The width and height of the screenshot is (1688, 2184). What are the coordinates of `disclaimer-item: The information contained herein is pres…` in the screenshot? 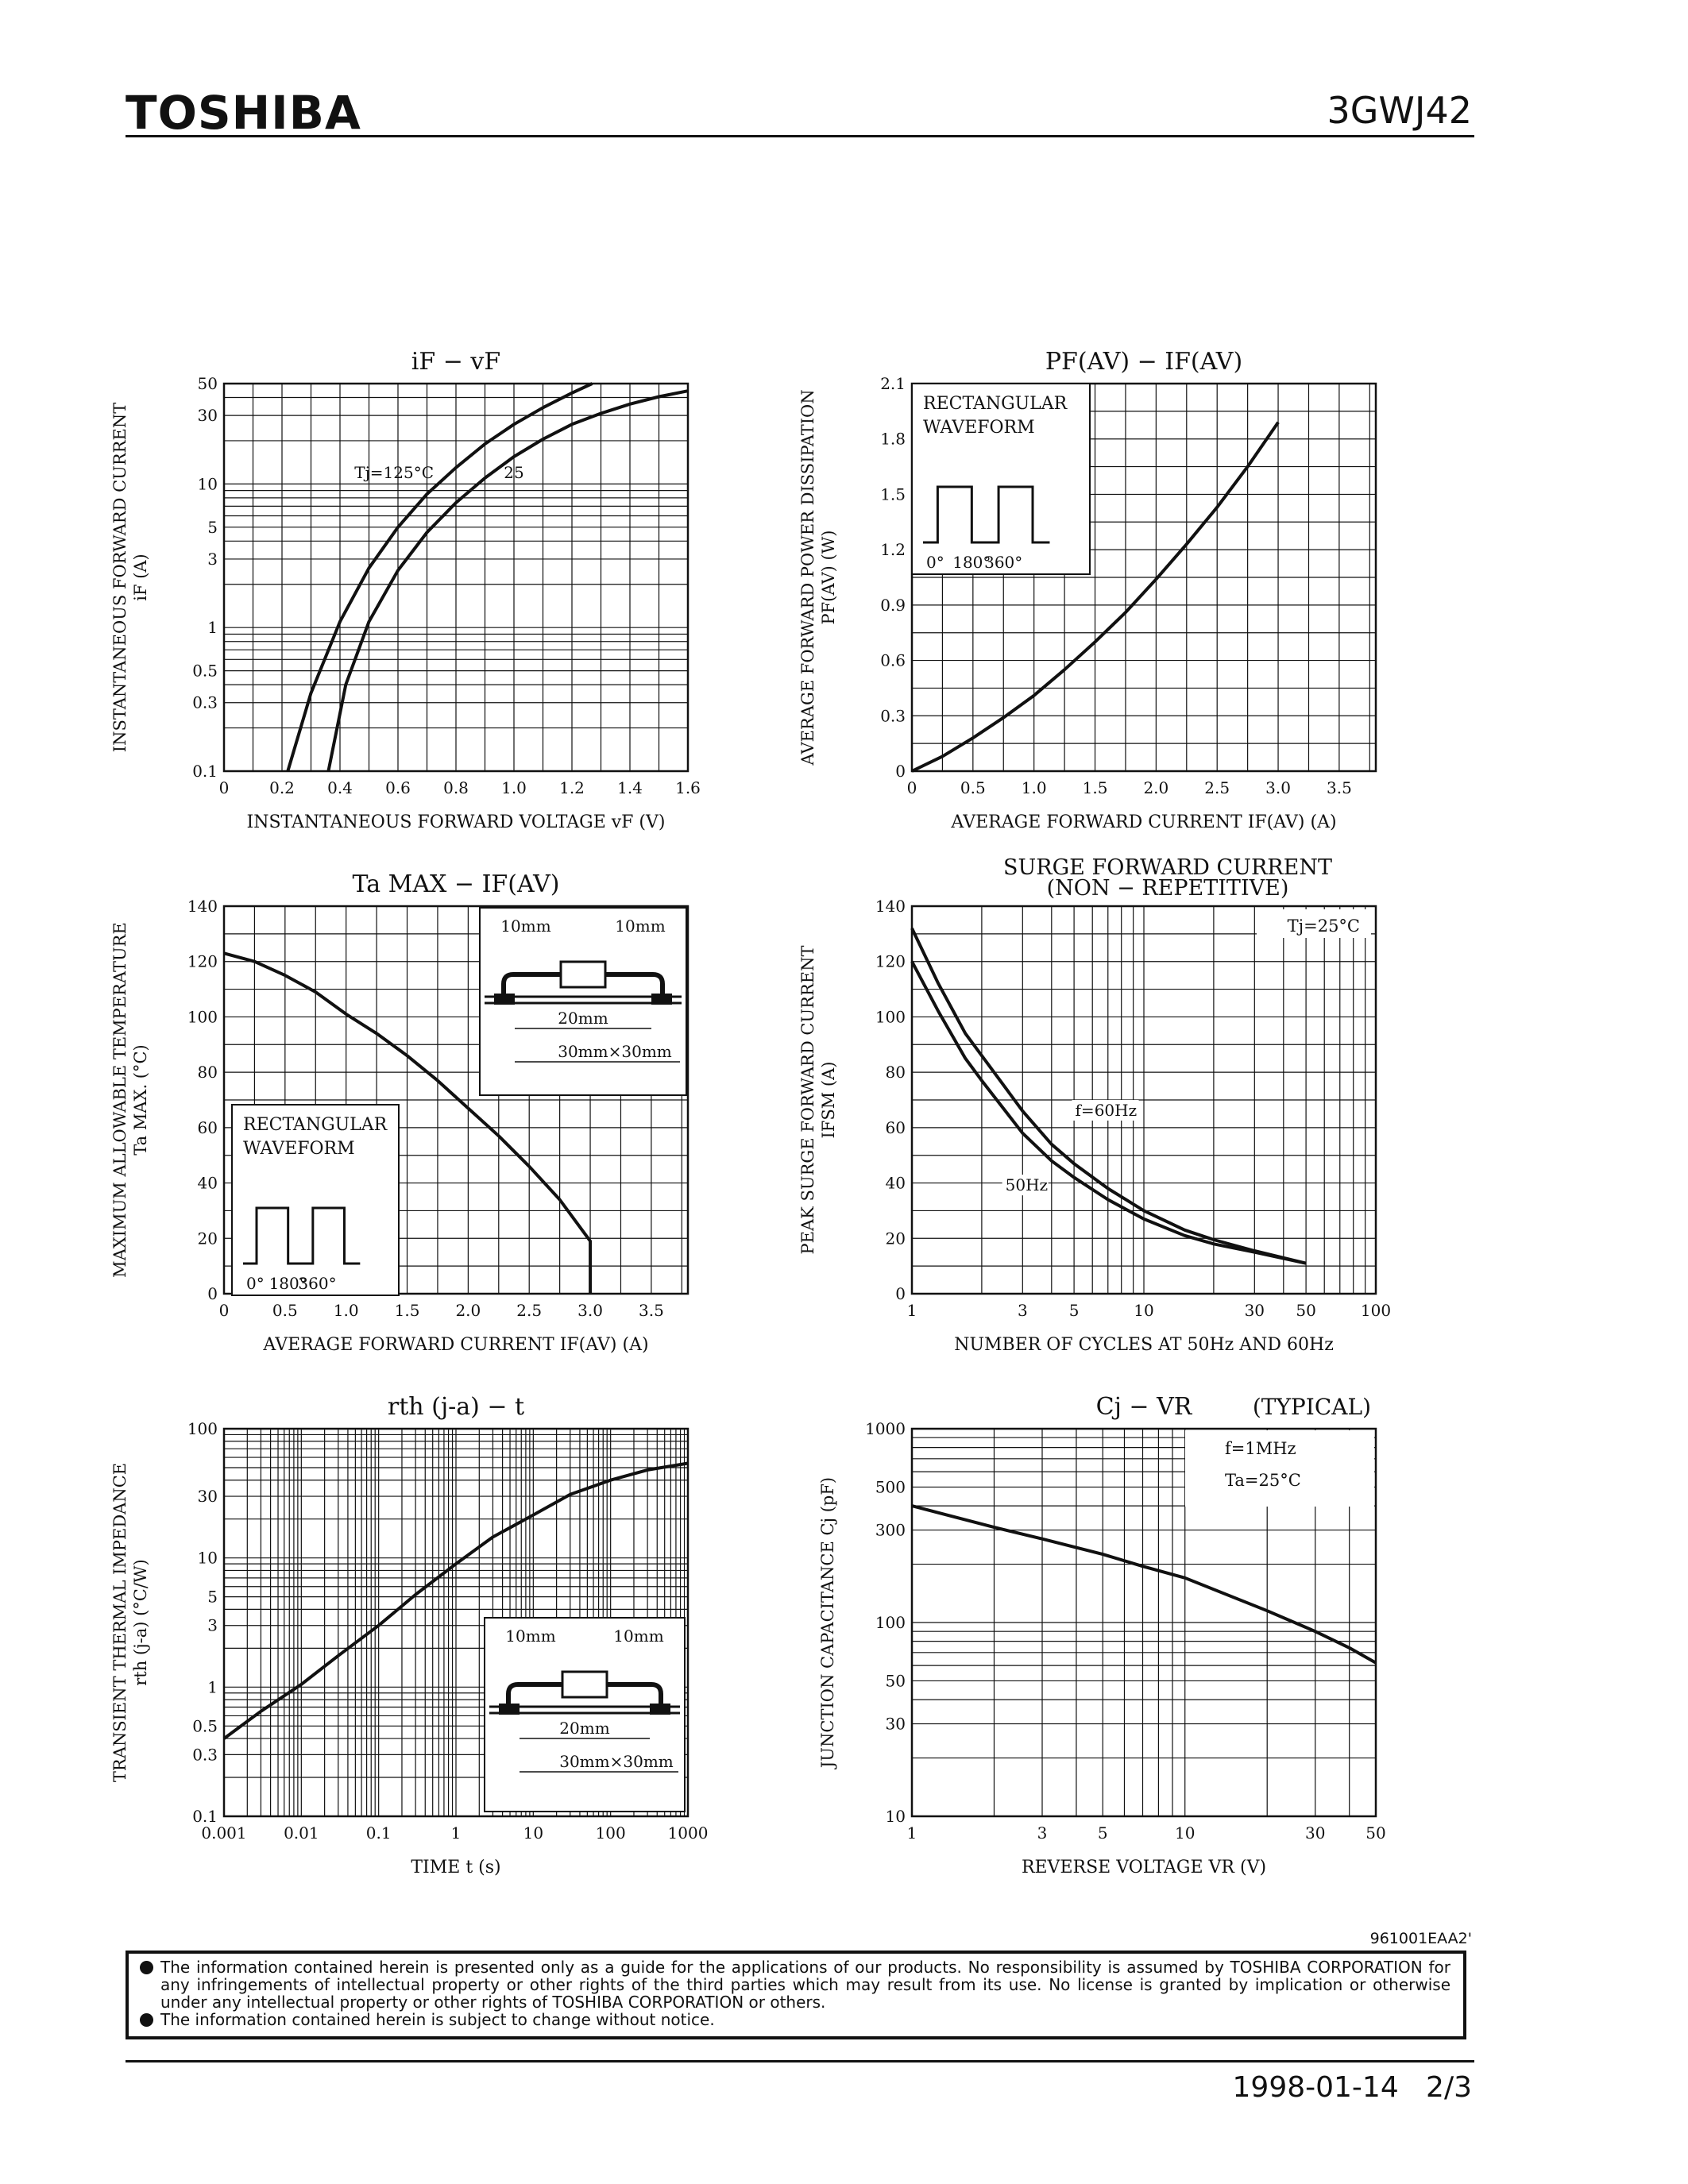 It's located at (795, 1984).